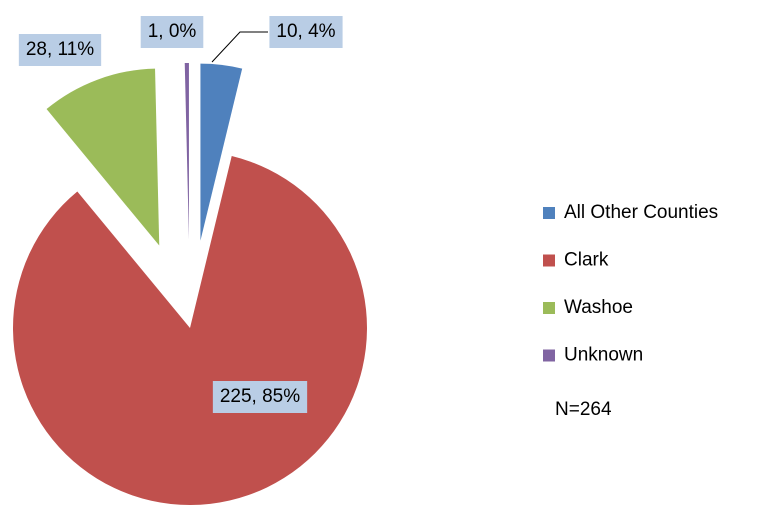 This screenshot has height=511, width=762. What do you see at coordinates (239, 47) in the screenshot?
I see `leader-line` at bounding box center [239, 47].